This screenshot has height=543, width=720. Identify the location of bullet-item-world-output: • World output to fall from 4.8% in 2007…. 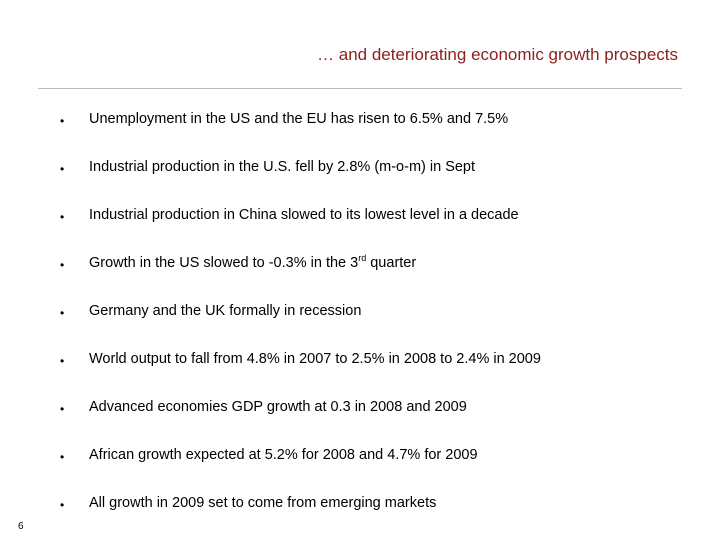
(360, 375).